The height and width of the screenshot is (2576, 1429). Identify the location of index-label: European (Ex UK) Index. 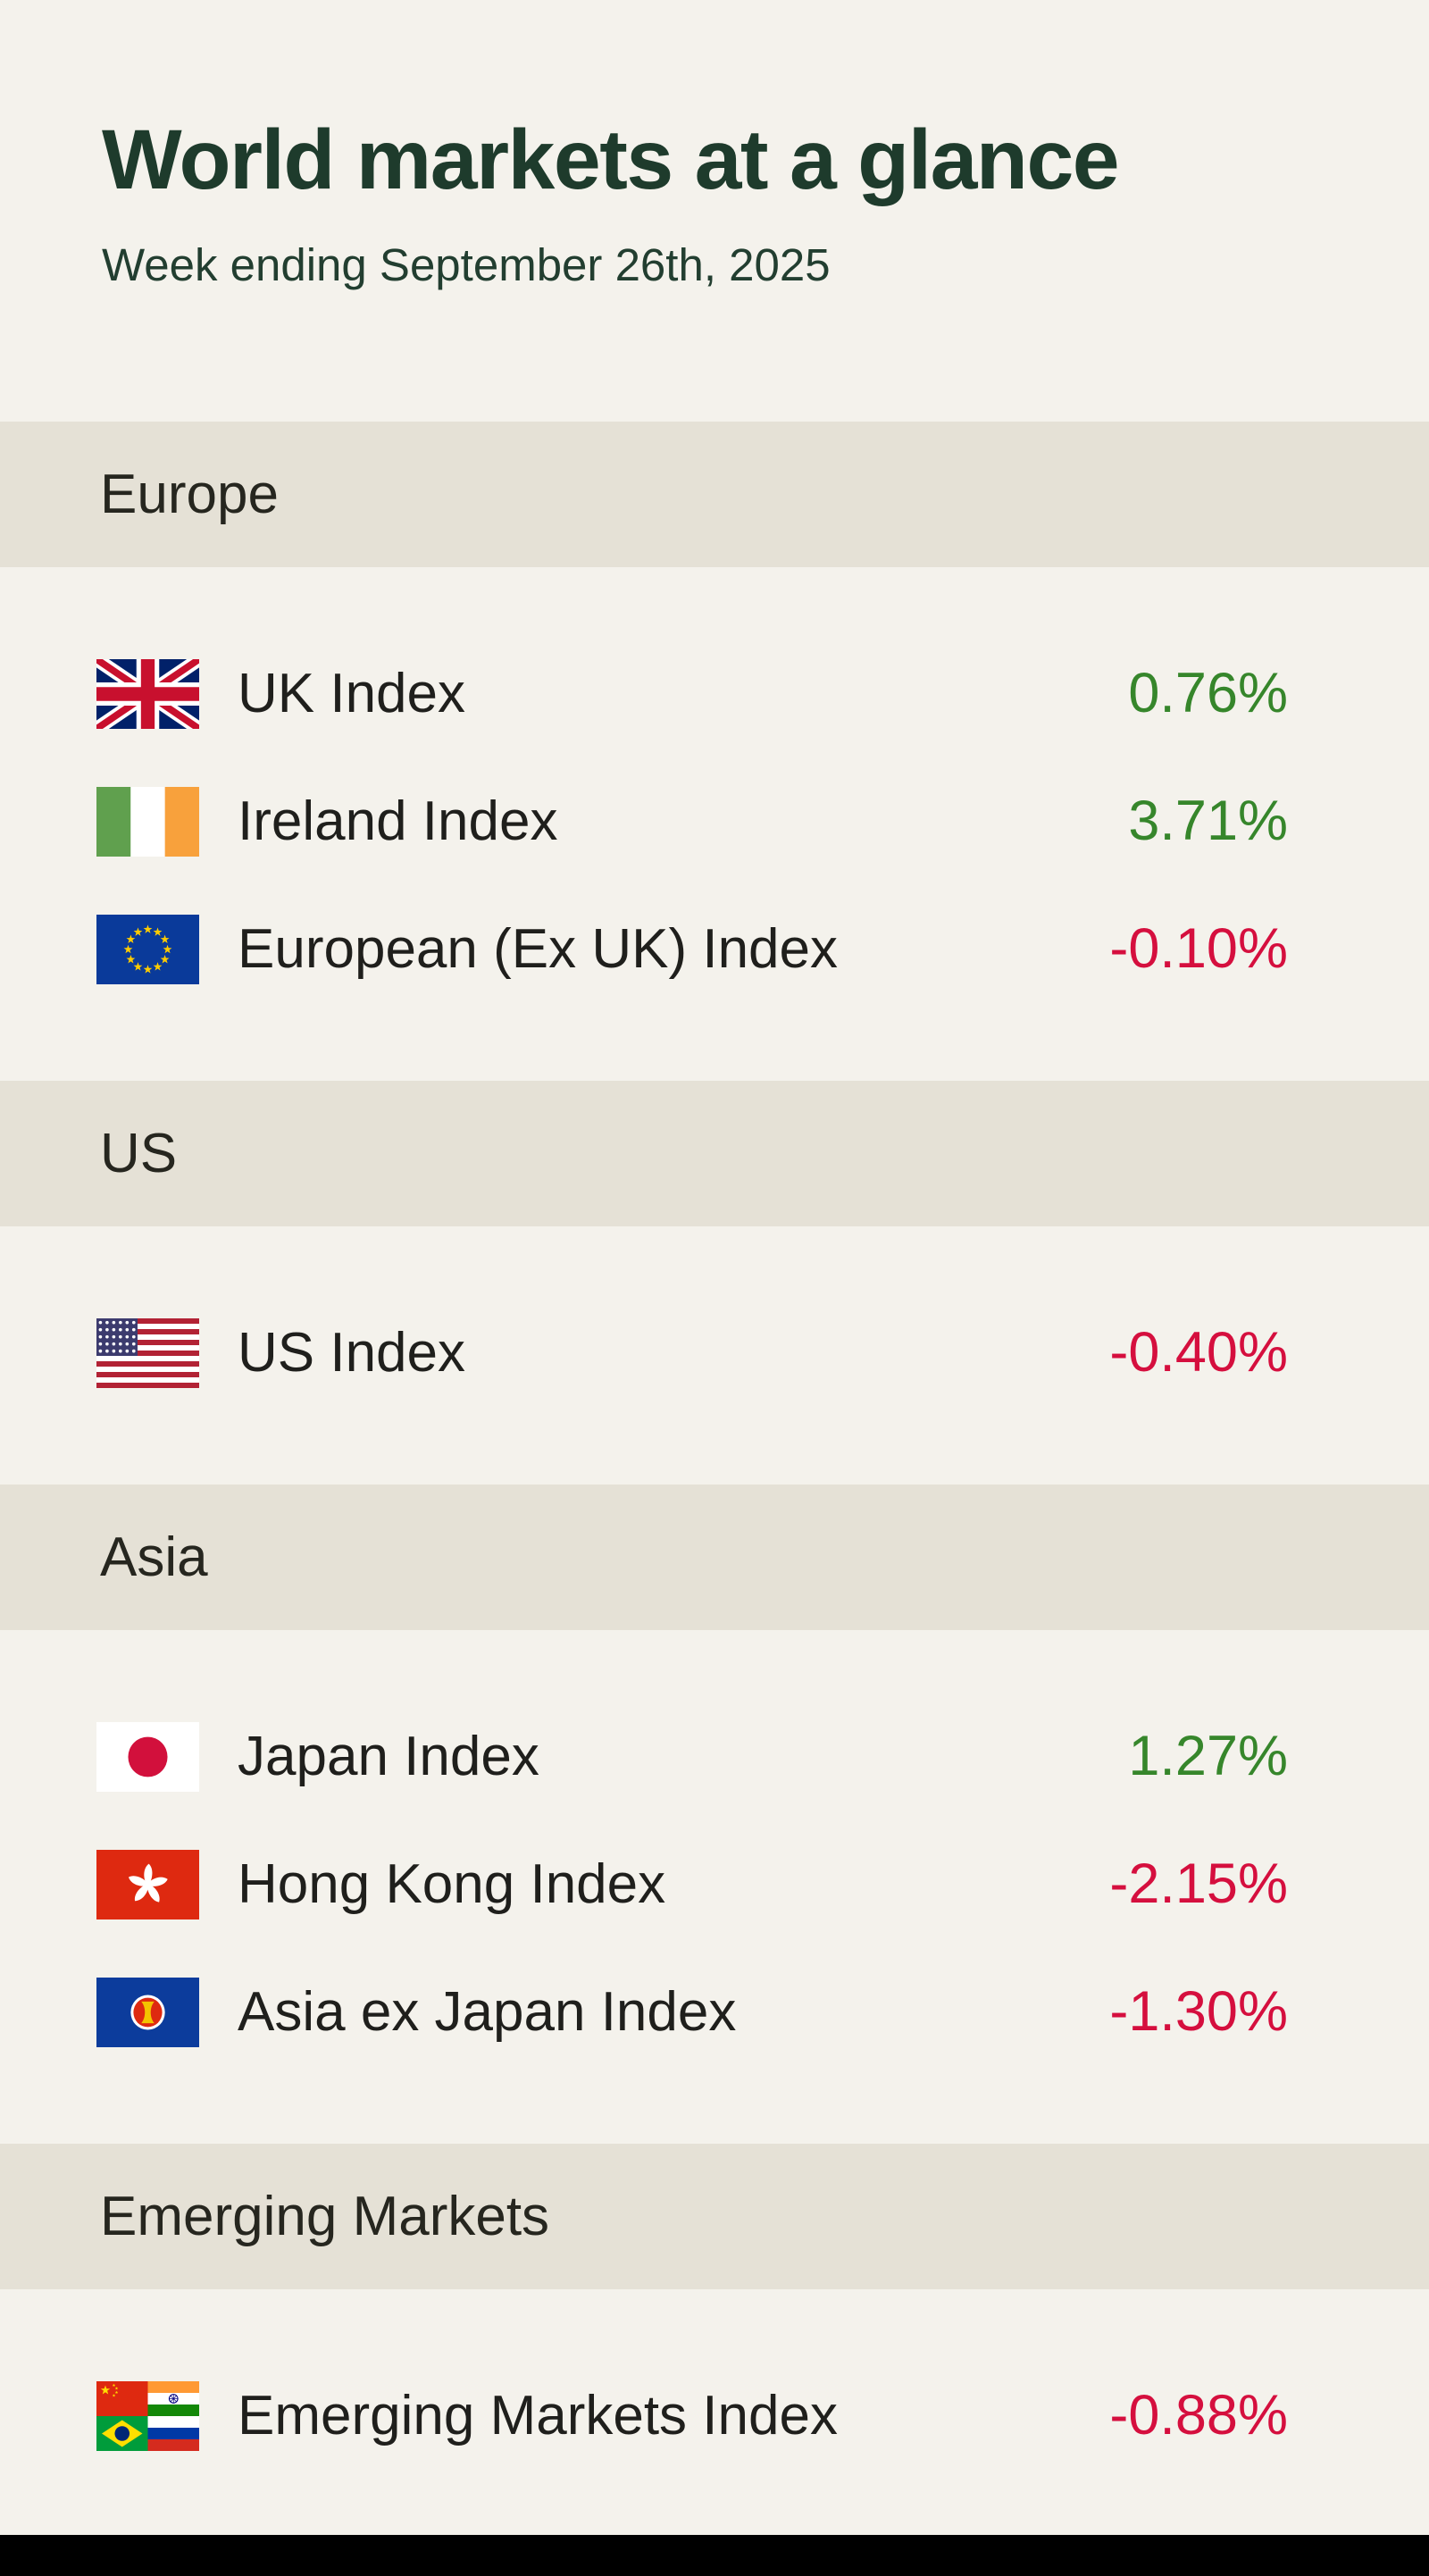
(538, 949).